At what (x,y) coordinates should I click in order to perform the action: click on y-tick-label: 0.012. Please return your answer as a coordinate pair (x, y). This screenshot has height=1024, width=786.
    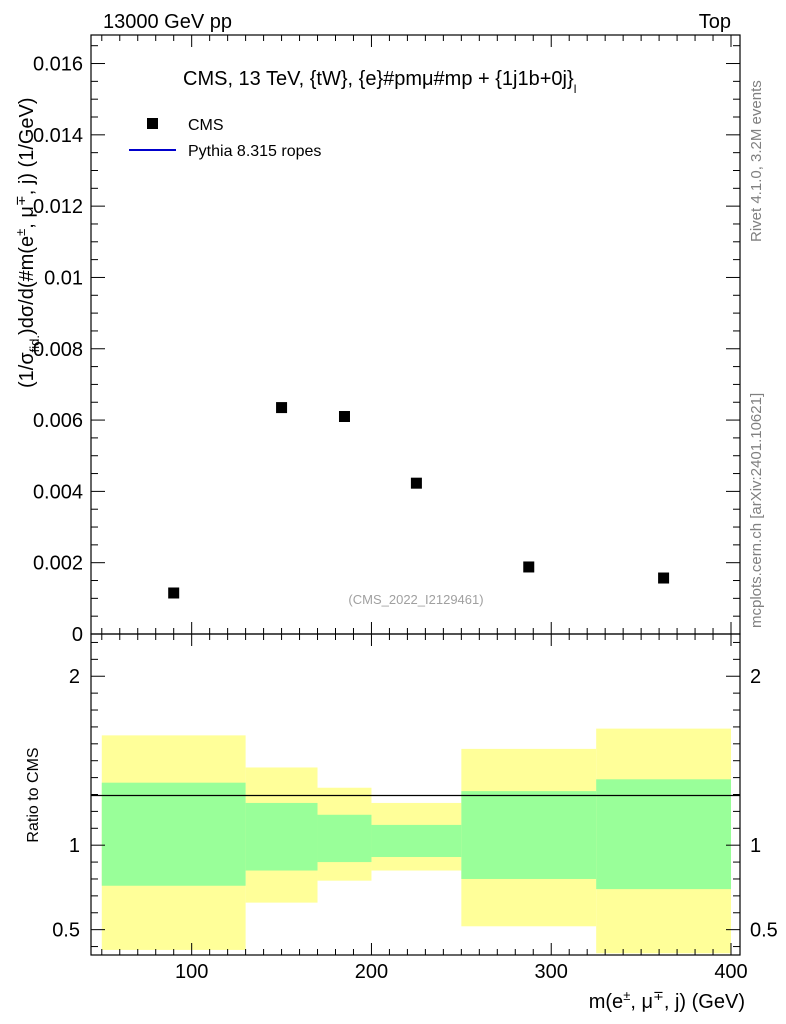
    Looking at the image, I should click on (58, 207).